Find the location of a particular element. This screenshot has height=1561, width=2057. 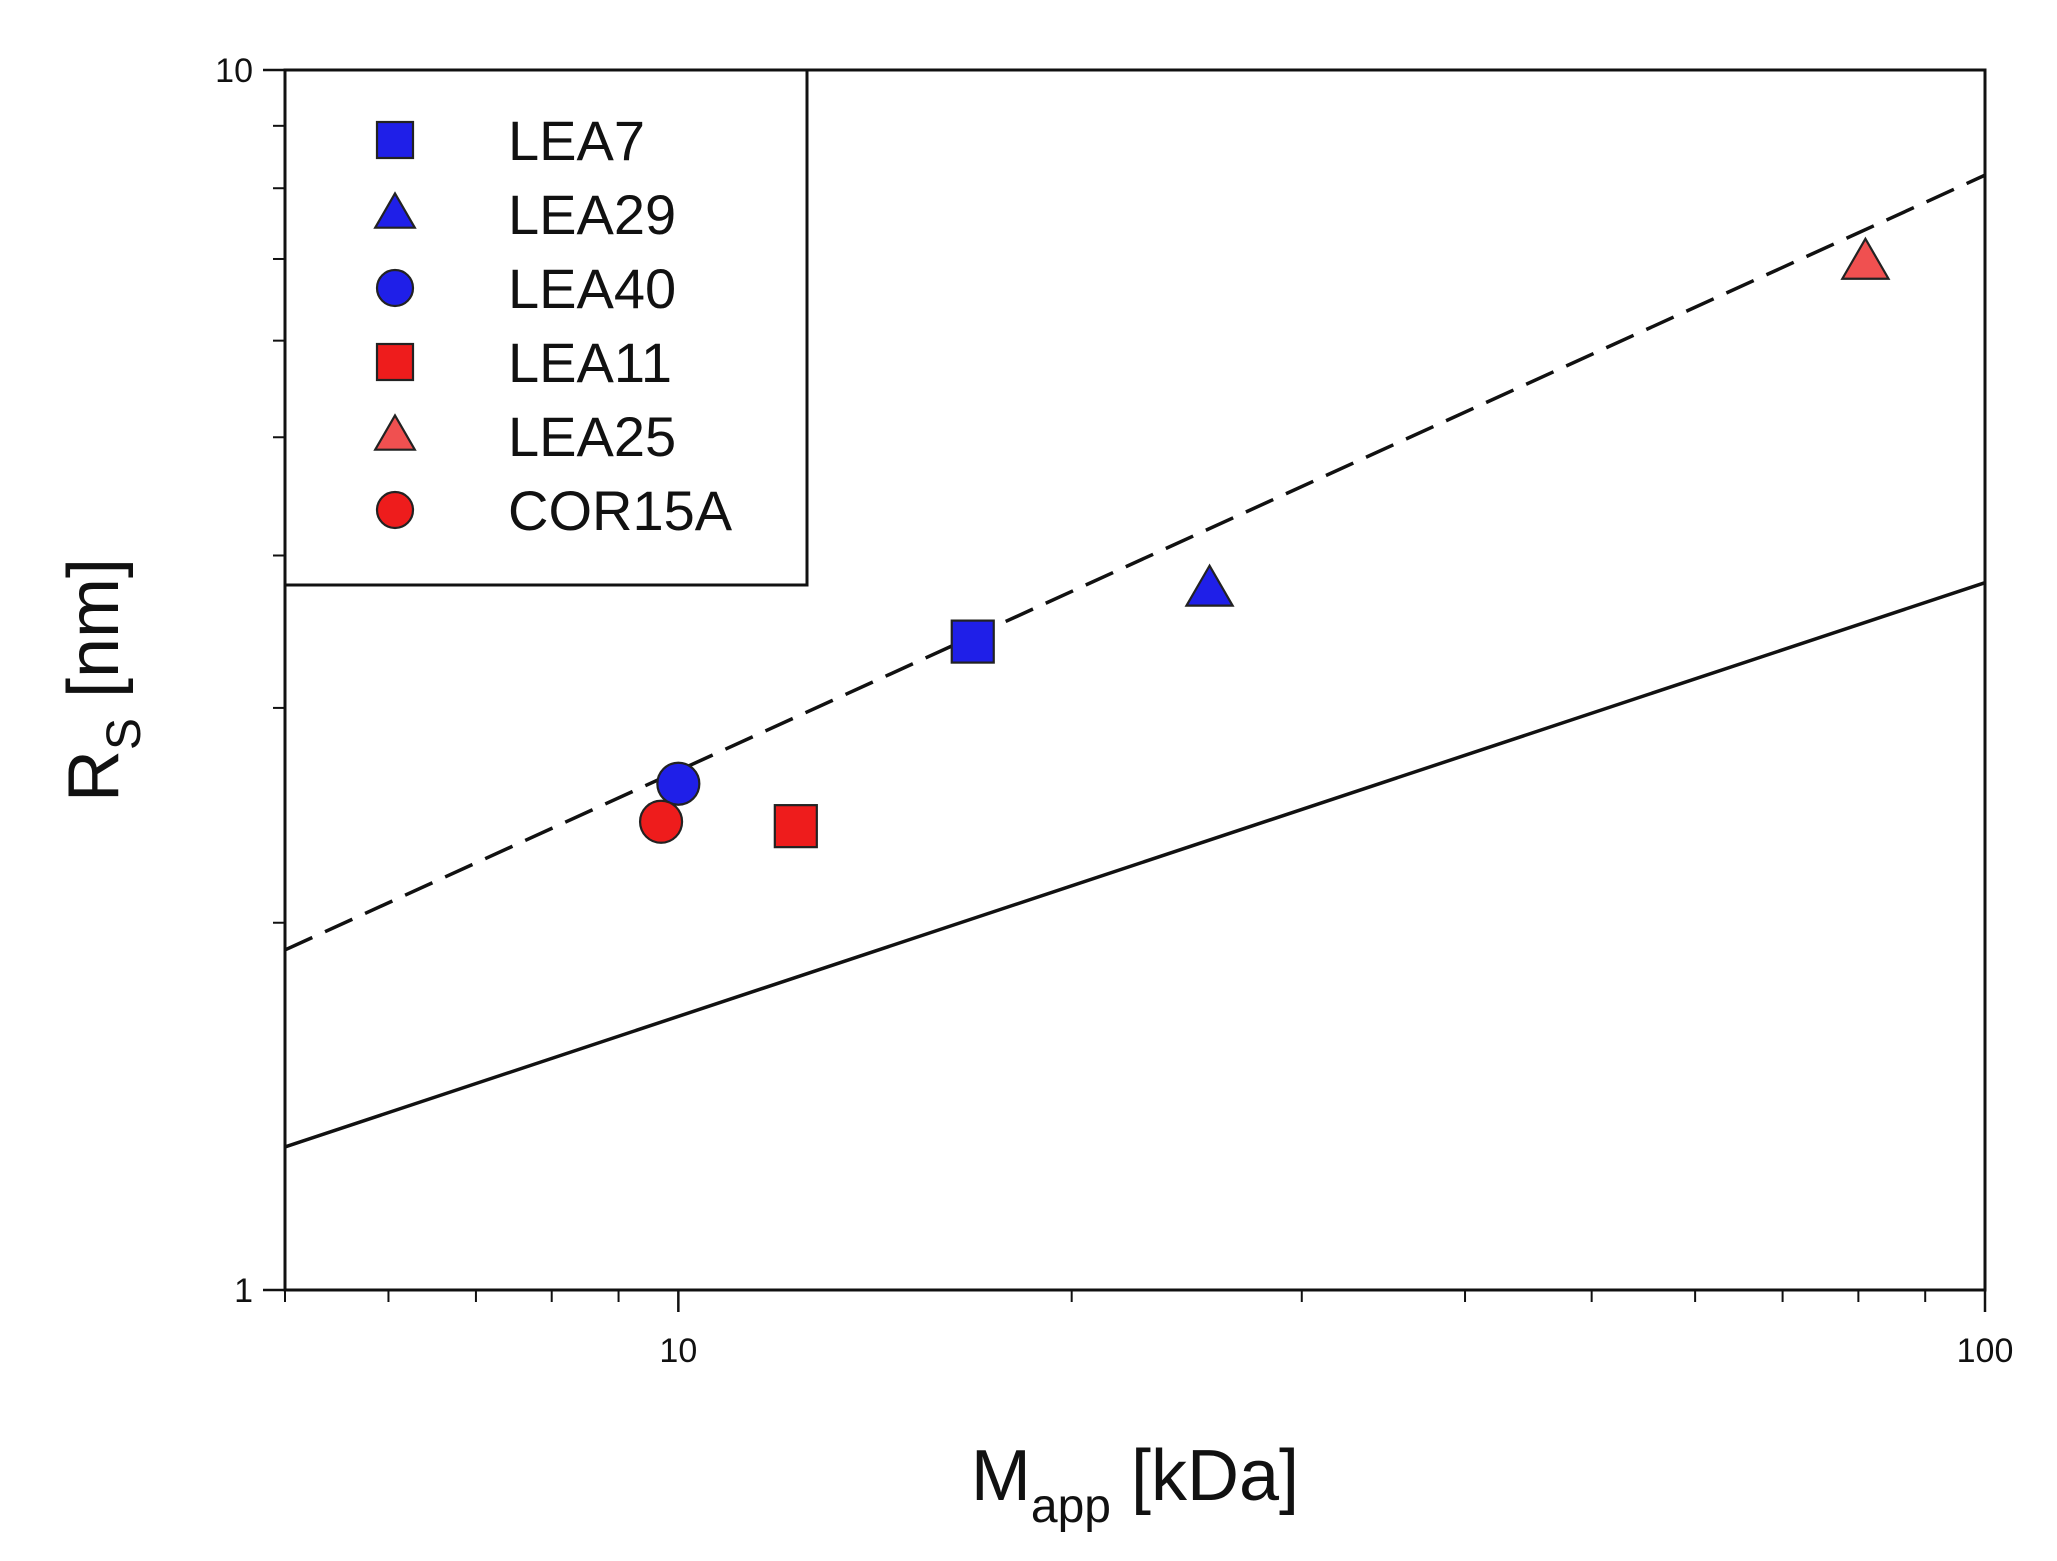

legend: LEA7 LEA29 LEA40 LEA11 LEA25 COR15A is located at coordinates (546, 327).